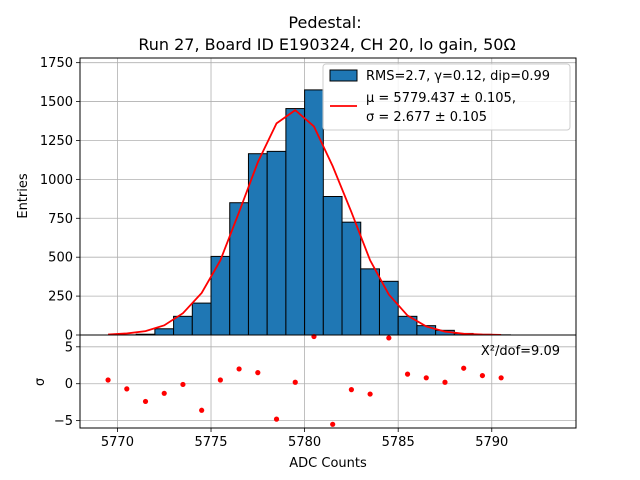  Describe the element at coordinates (117, 442) in the screenshot. I see `x-tick-label-0: 5770` at that location.